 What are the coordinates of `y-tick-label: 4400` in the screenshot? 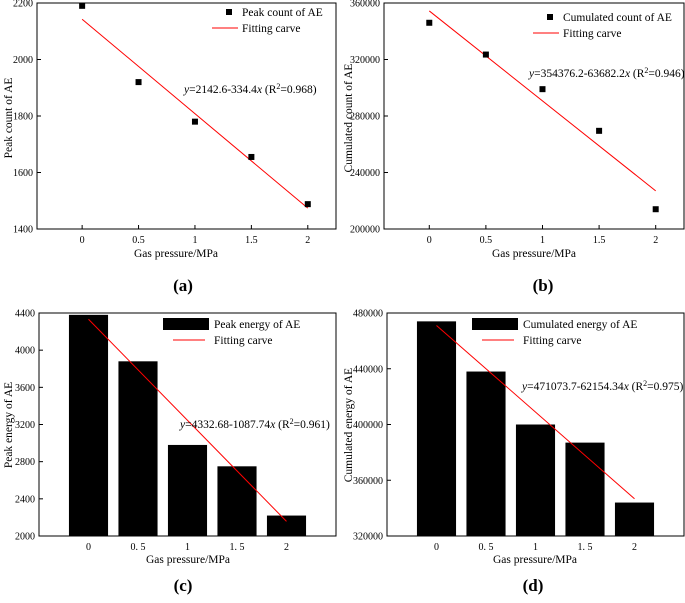 It's located at (25, 314).